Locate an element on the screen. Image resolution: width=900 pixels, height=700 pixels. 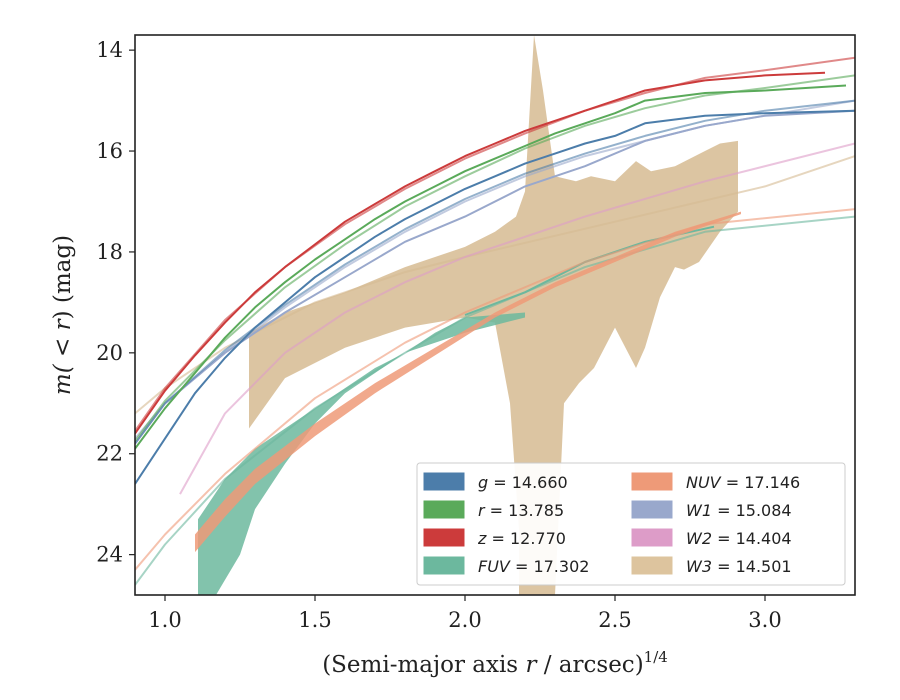
x-tick-label: 3.0 is located at coordinates (764, 620).